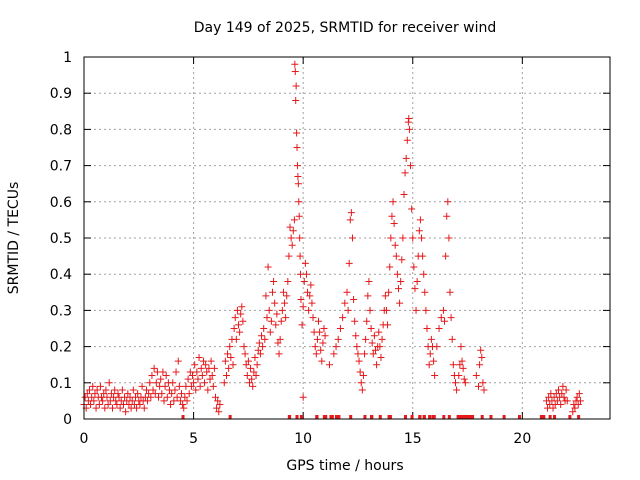 The height and width of the screenshot is (480, 640). What do you see at coordinates (61, 311) in the screenshot?
I see `y-tick-label: 0.3` at bounding box center [61, 311].